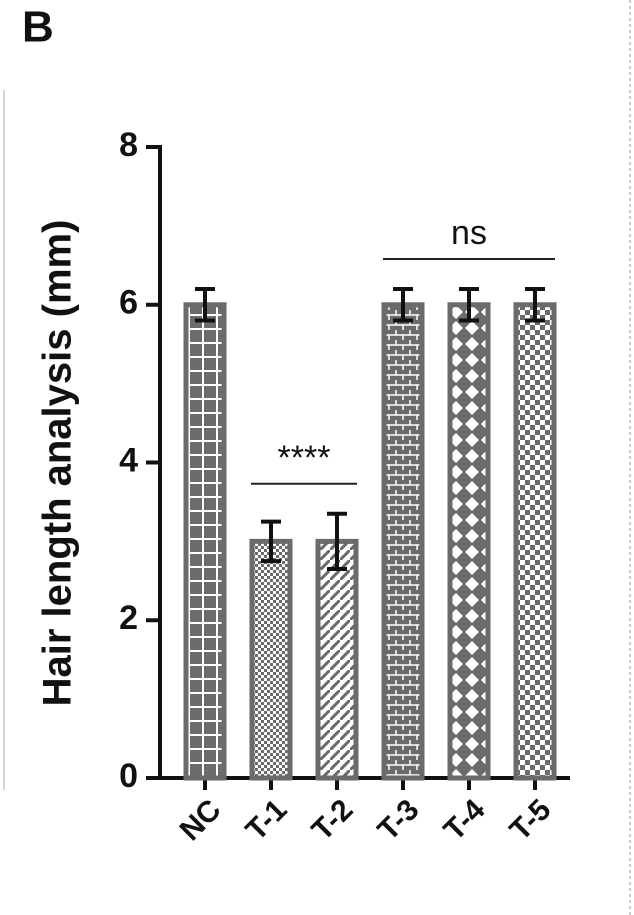 The height and width of the screenshot is (915, 634). What do you see at coordinates (469, 233) in the screenshot?
I see `significance-label: ns` at bounding box center [469, 233].